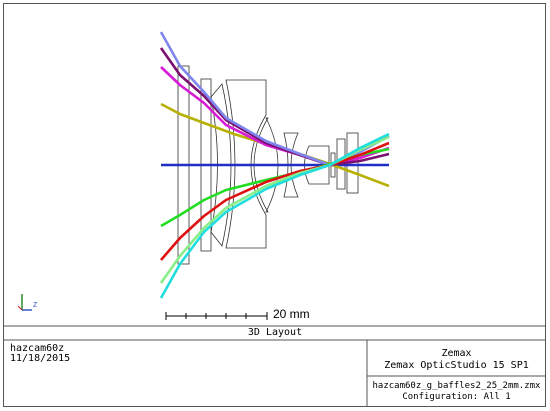 This screenshot has height=411, width=550. I want to click on vendor: Zemax, so click(456, 353).